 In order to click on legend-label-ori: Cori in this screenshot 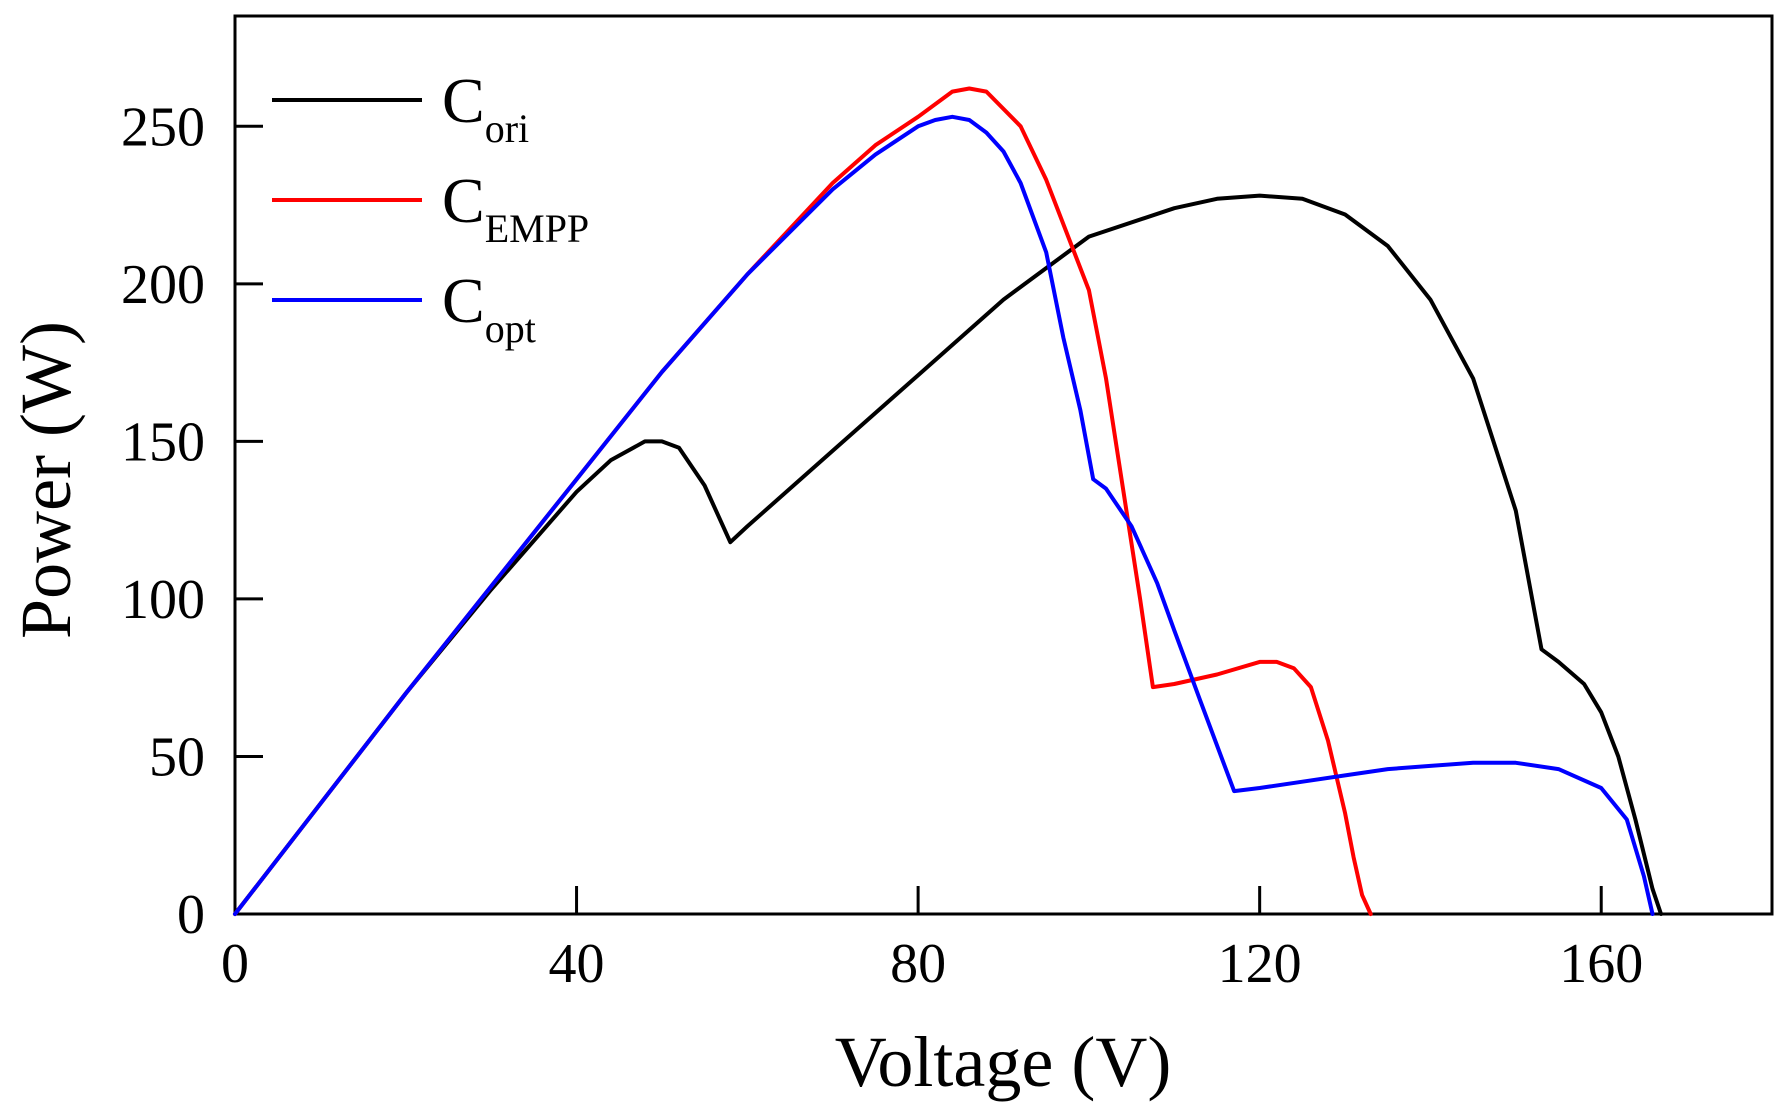, I will do `click(485, 108)`.